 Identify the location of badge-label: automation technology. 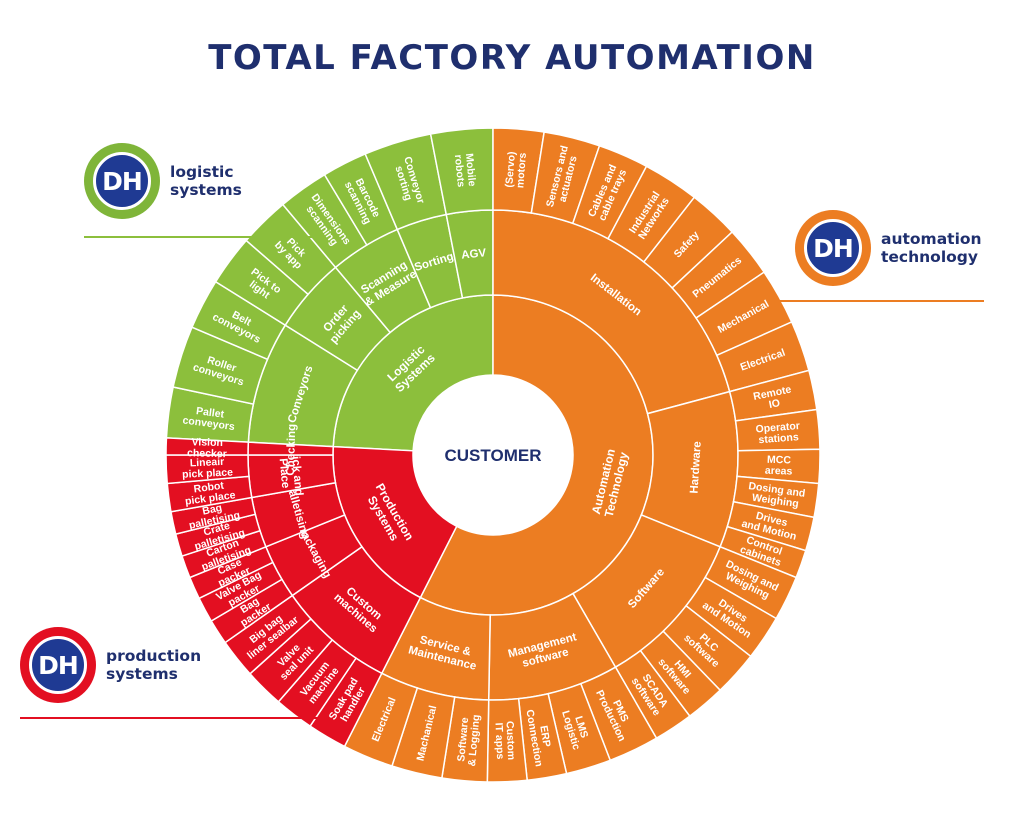
(931, 248).